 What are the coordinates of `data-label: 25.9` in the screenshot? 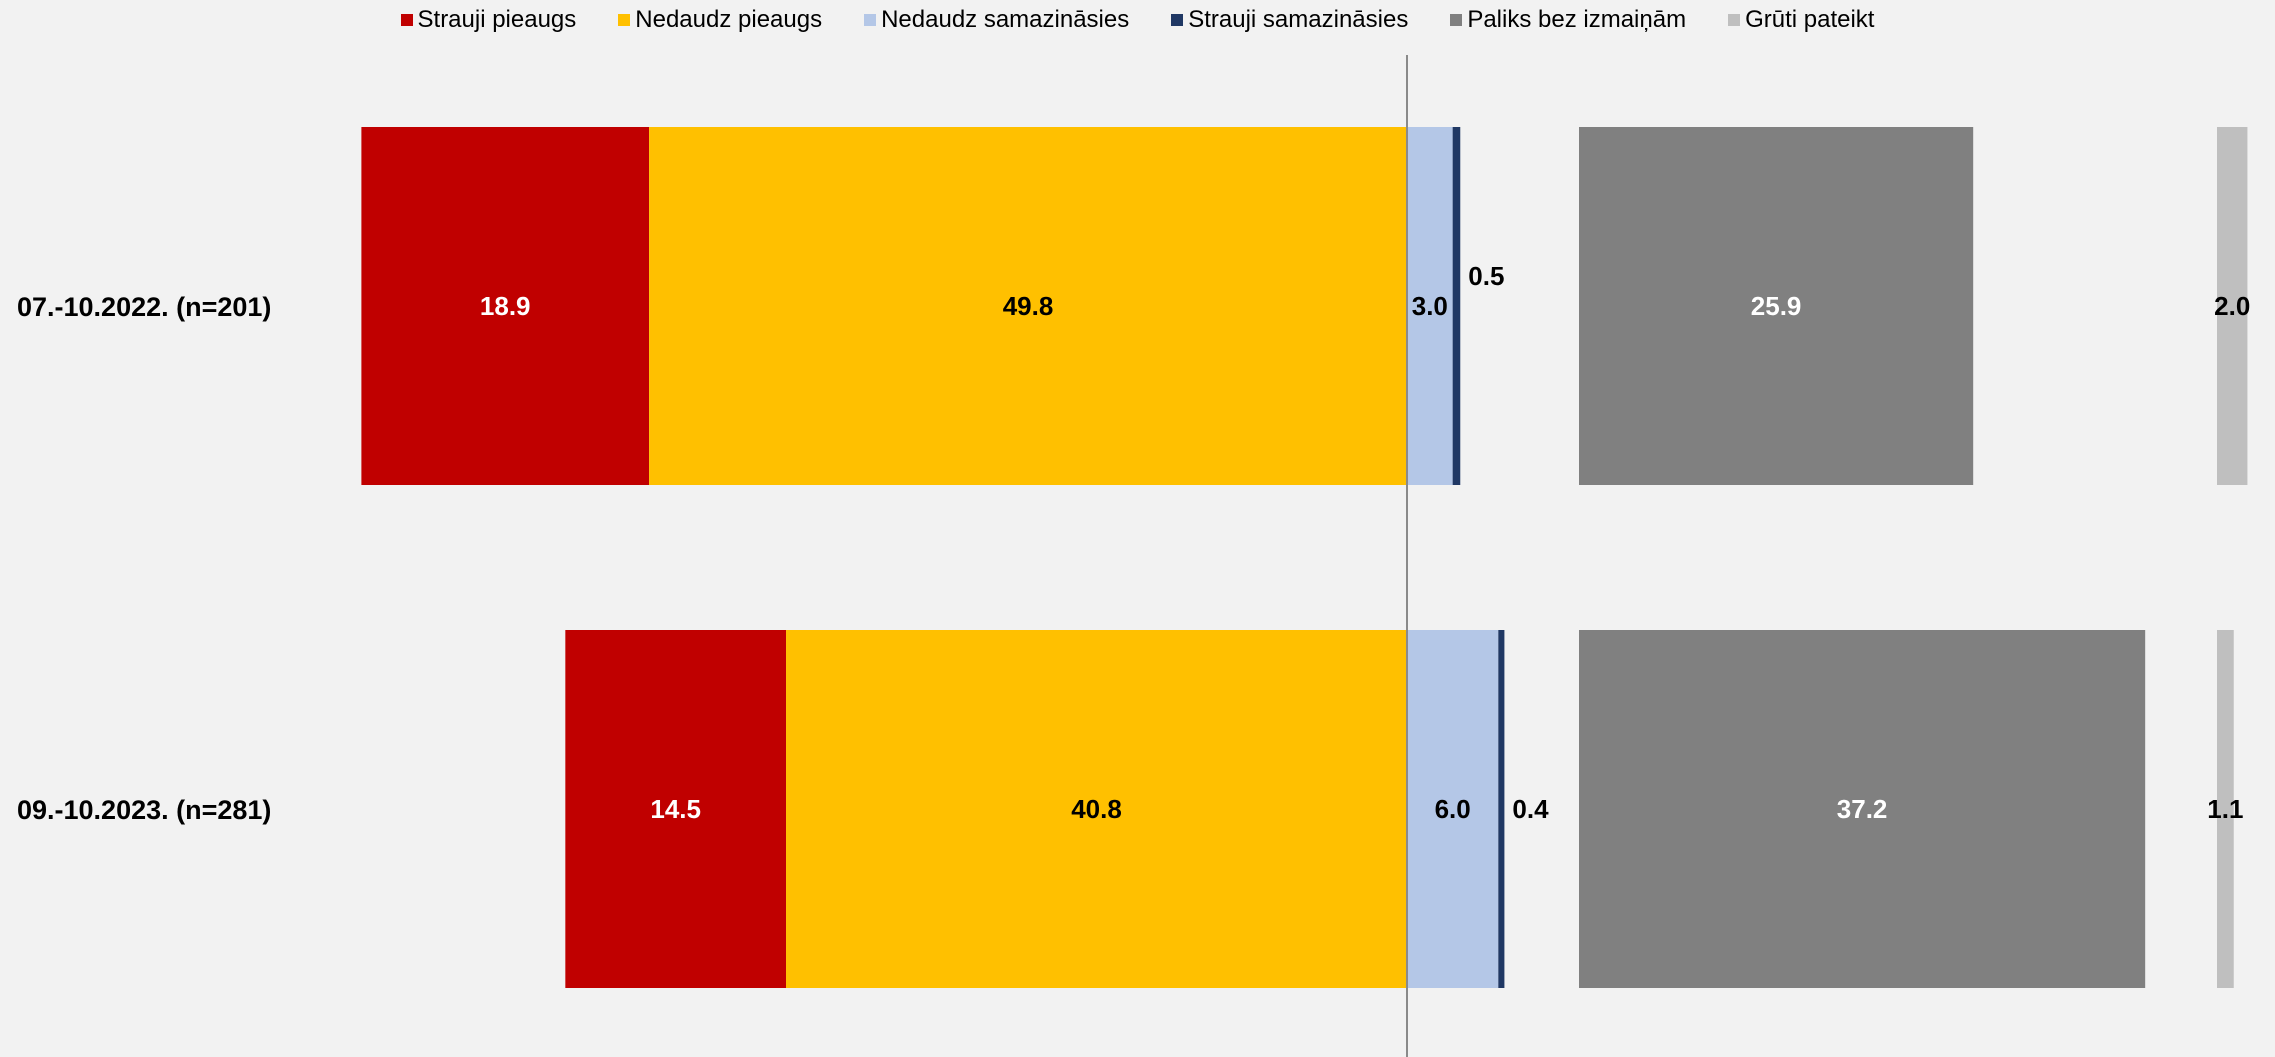 It's located at (1776, 306).